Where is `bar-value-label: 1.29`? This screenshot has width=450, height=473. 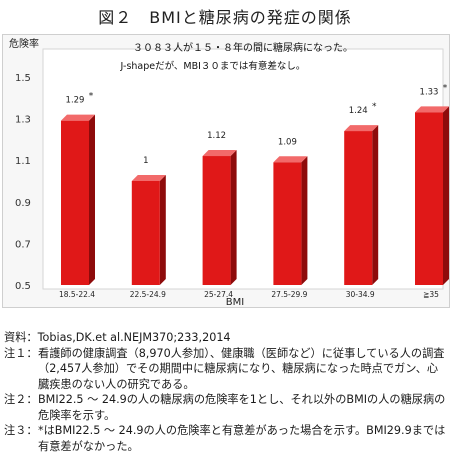 bar-value-label: 1.29 is located at coordinates (75, 101).